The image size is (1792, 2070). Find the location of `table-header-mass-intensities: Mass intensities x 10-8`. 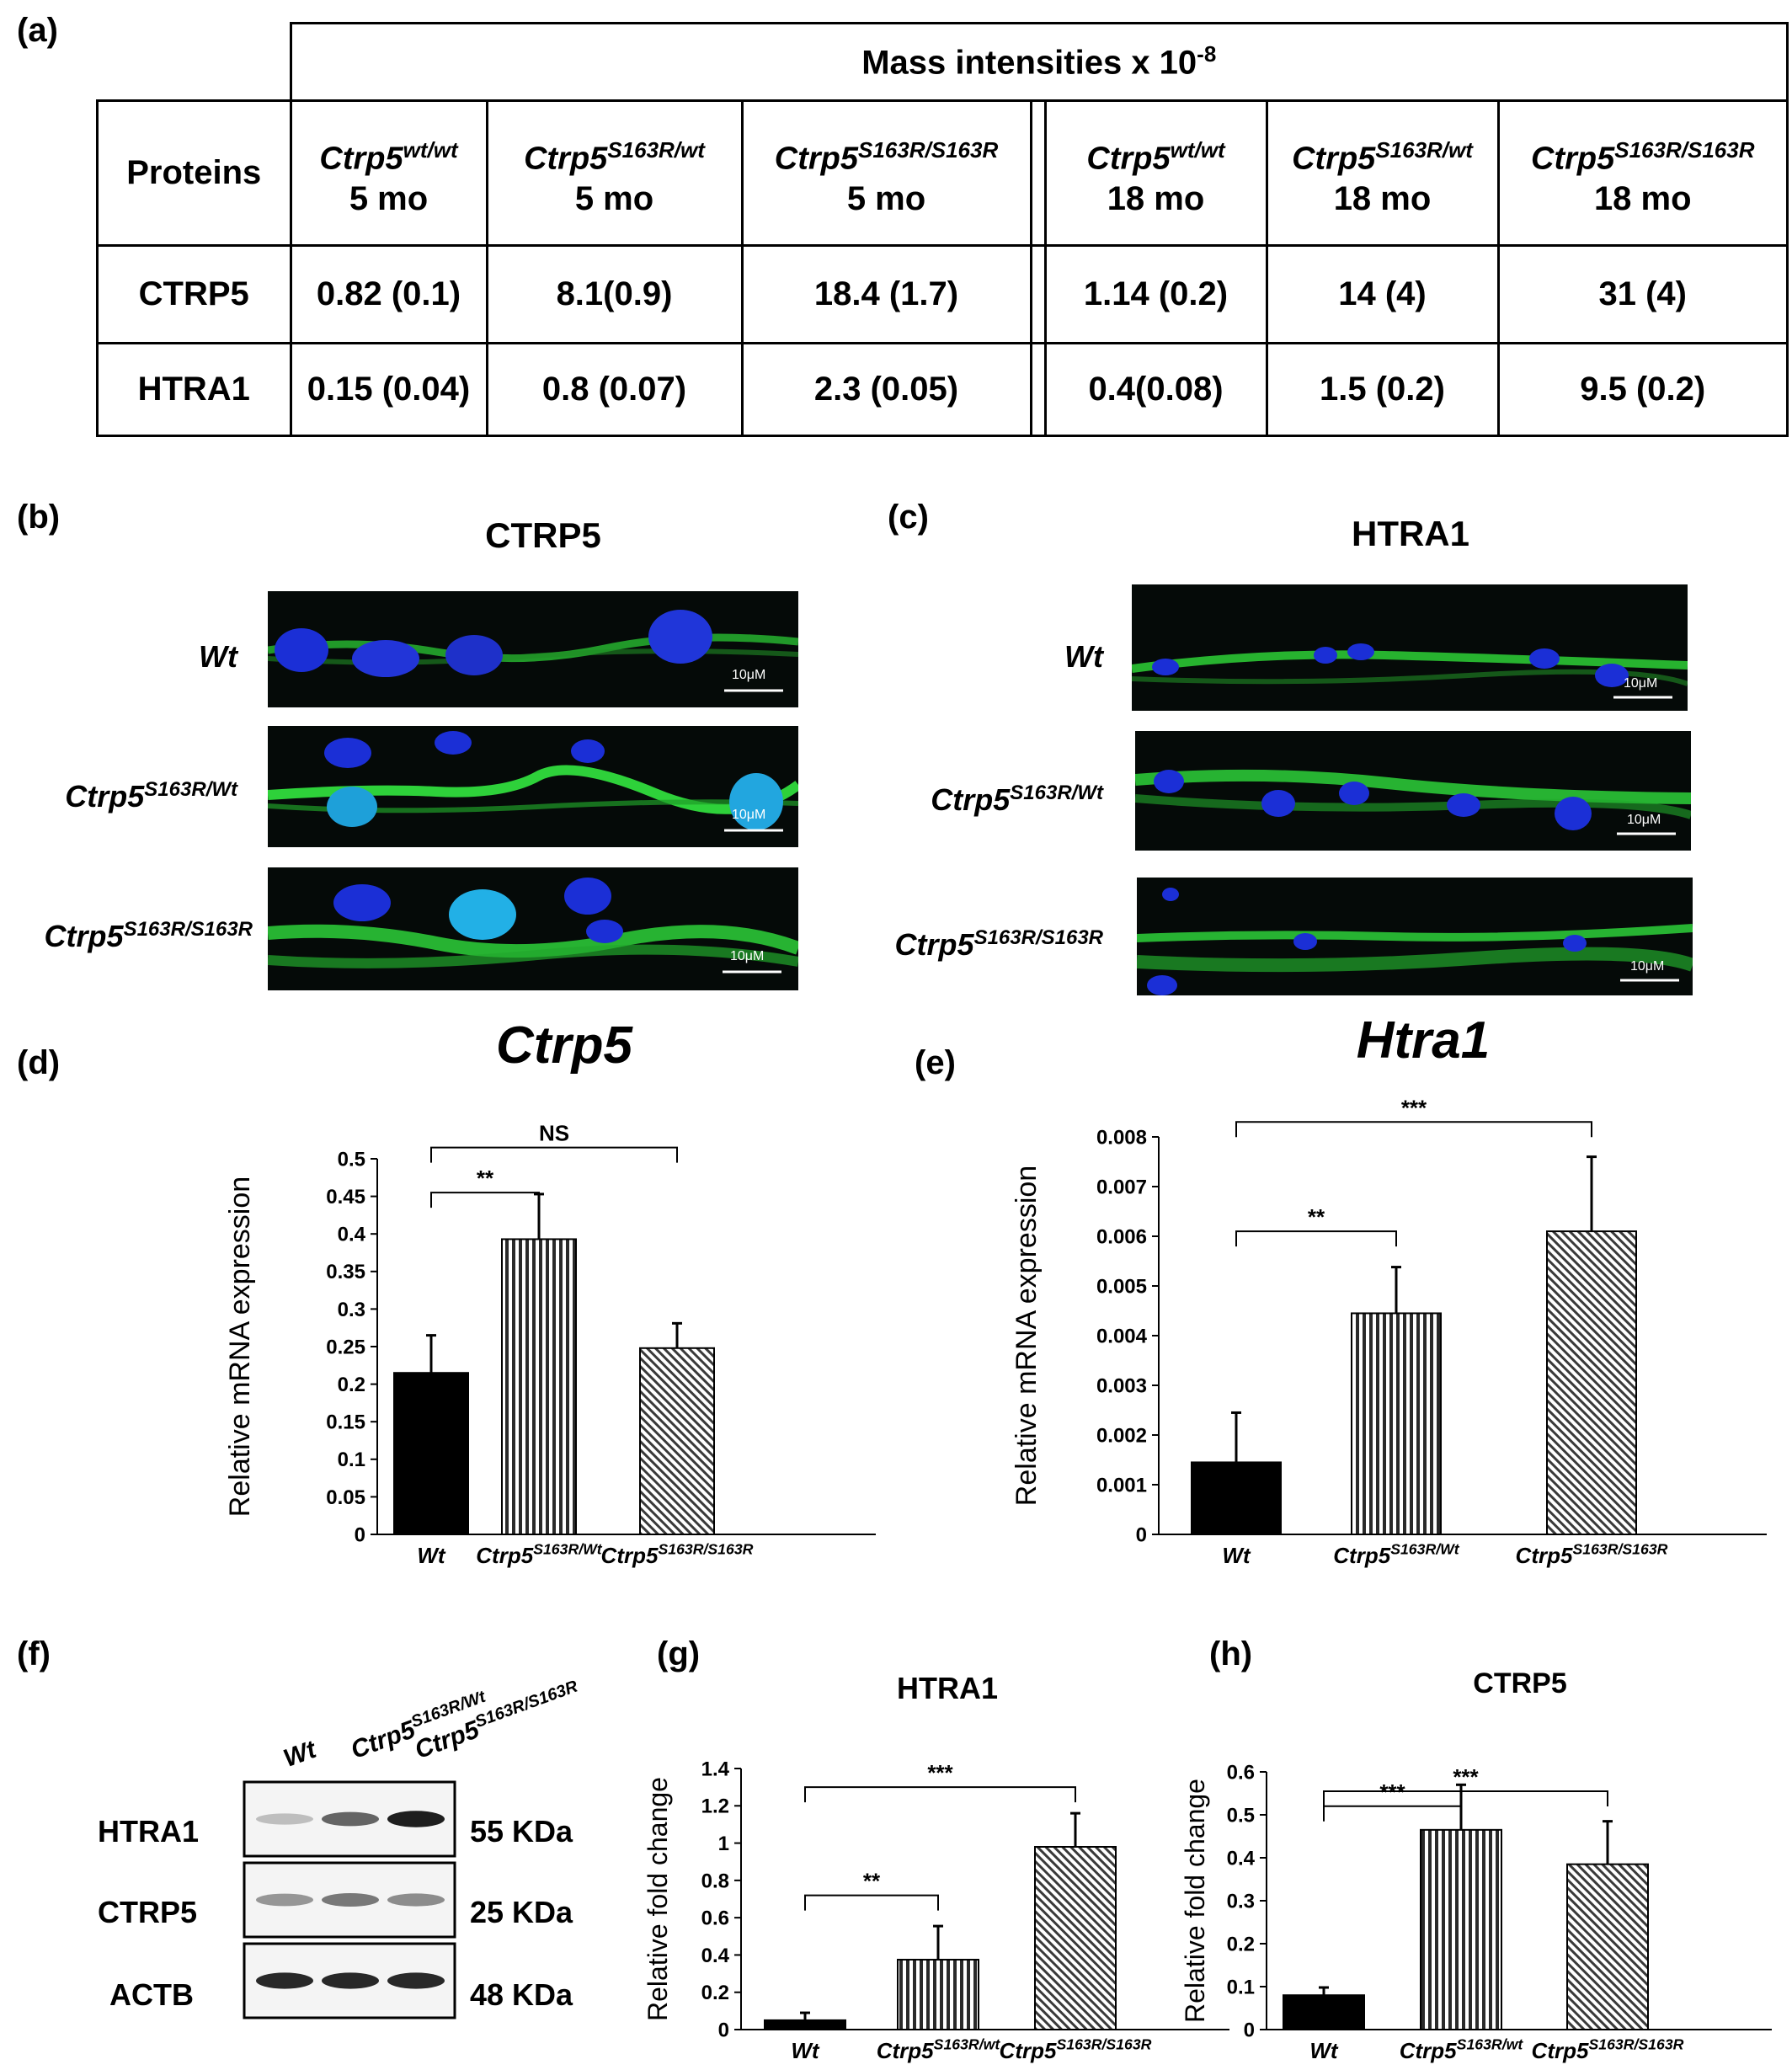

table-header-mass-intensities: Mass intensities x 10-8 is located at coordinates (1039, 62).